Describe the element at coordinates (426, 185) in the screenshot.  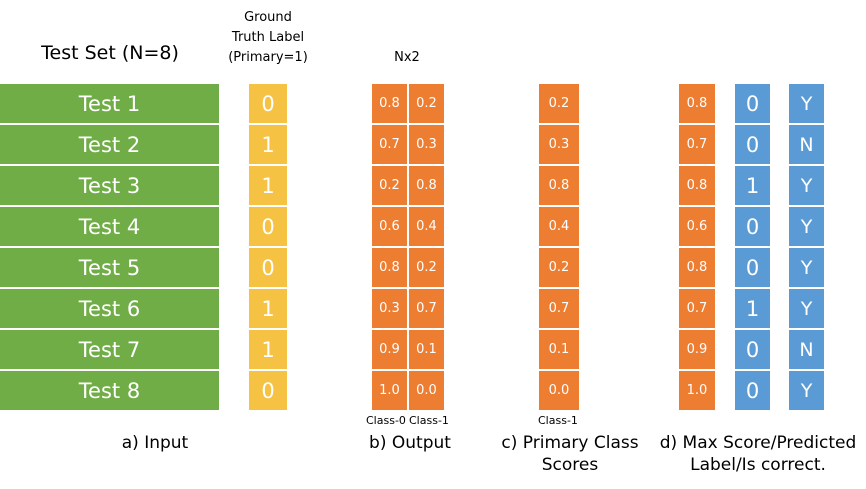
I see `output-class1-cell: 0.8` at that location.